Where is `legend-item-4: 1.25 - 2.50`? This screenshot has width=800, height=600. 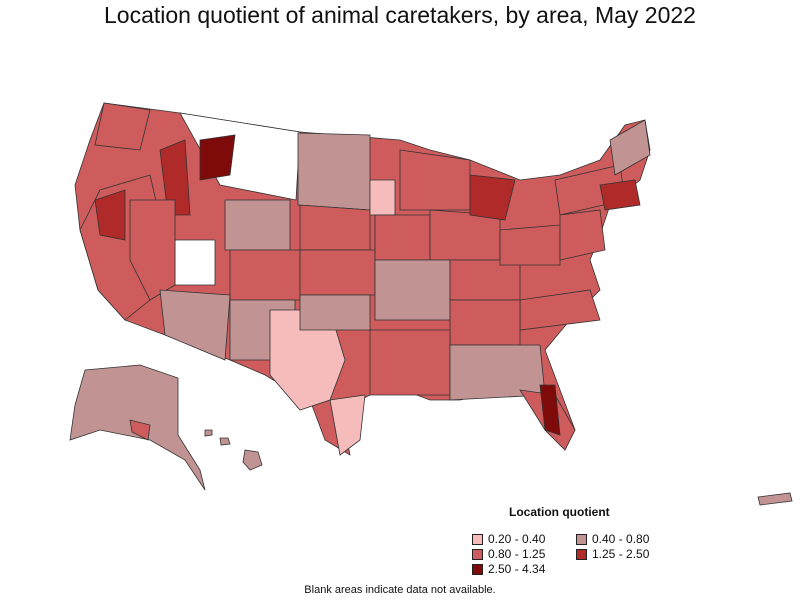
legend-item-4: 1.25 - 2.50 is located at coordinates (612, 554).